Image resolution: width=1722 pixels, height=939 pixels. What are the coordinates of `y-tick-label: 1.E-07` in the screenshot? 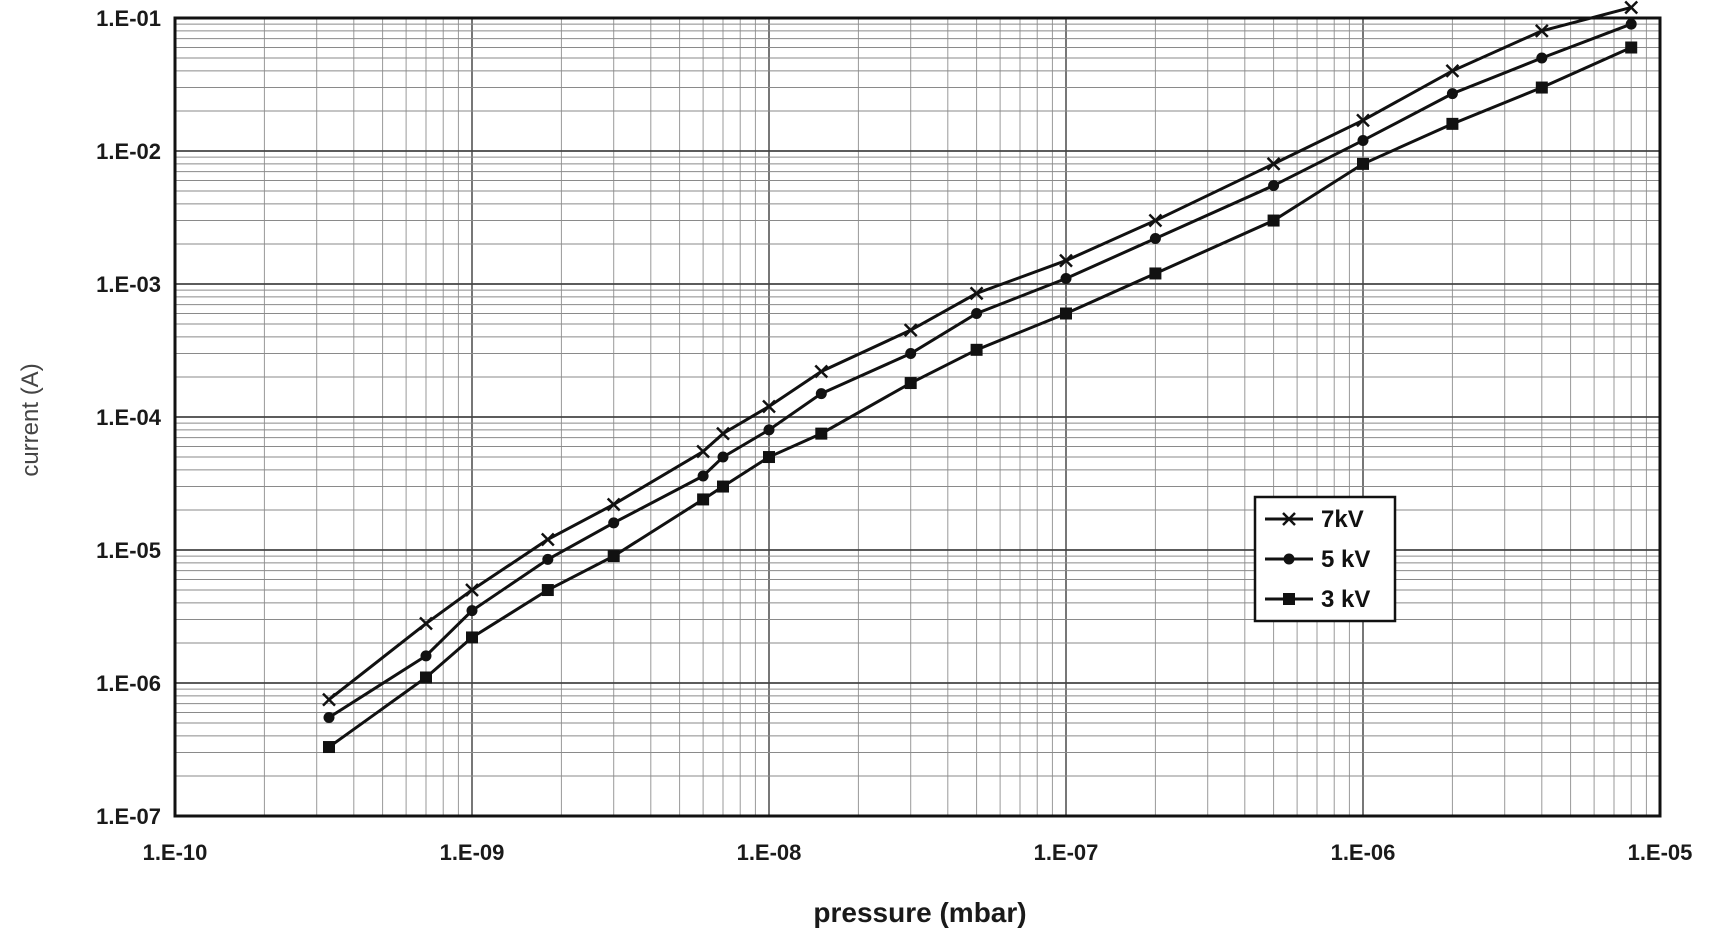 It's located at (128, 816).